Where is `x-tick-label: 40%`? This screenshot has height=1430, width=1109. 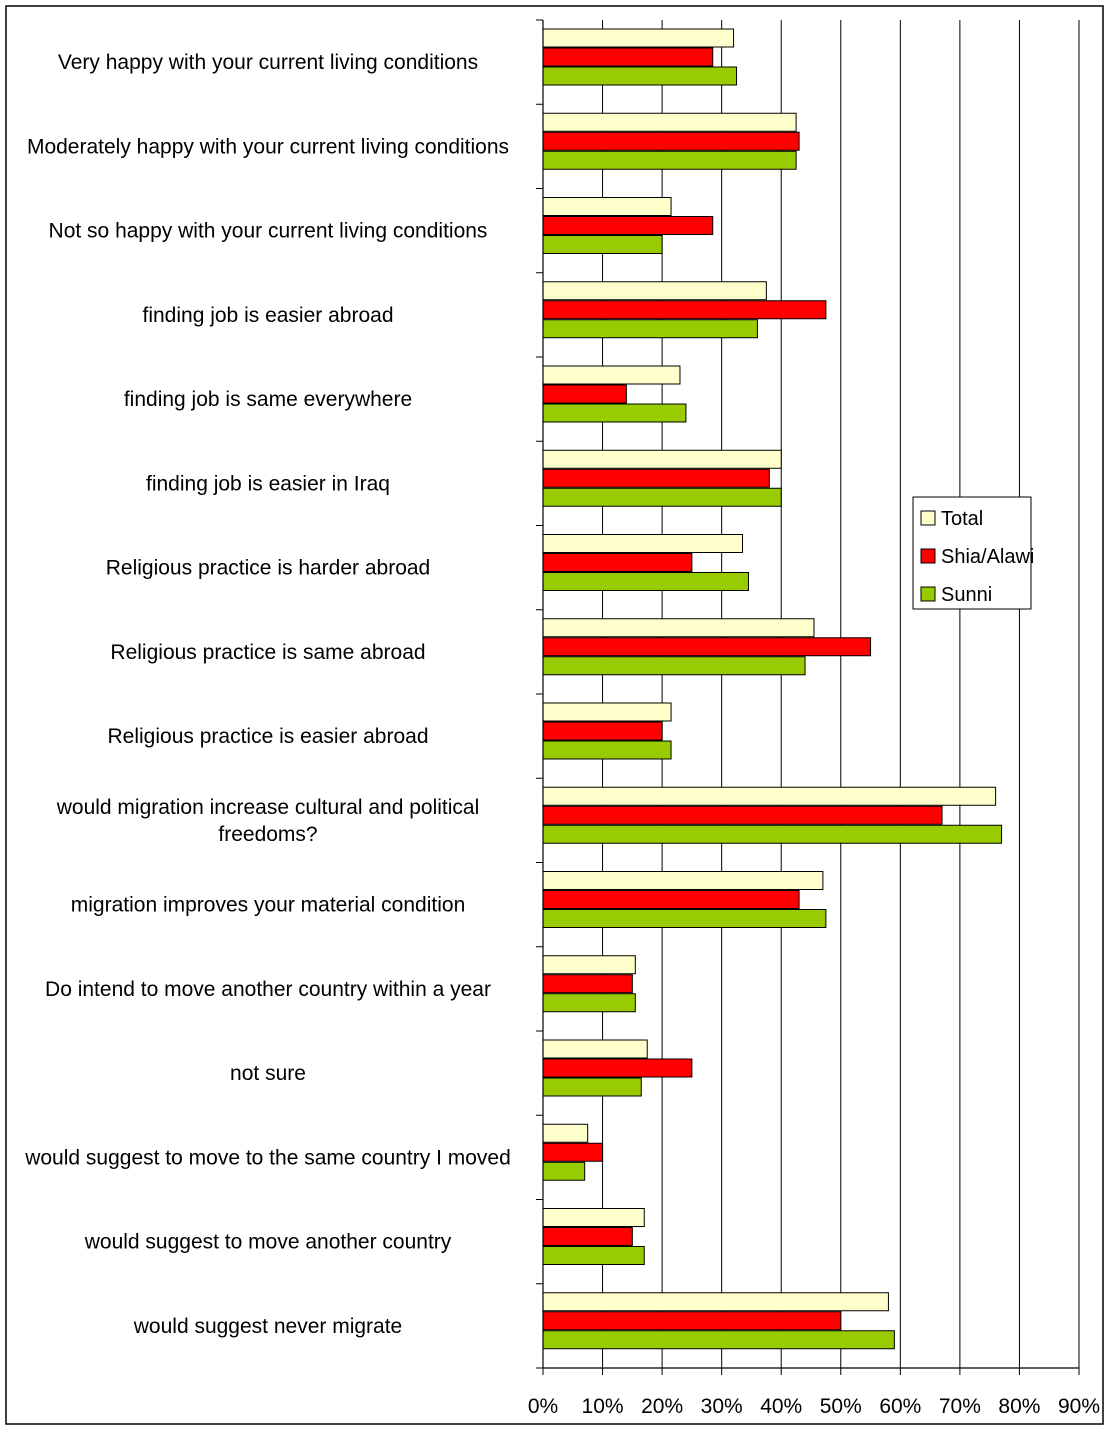 x-tick-label: 40% is located at coordinates (781, 1406).